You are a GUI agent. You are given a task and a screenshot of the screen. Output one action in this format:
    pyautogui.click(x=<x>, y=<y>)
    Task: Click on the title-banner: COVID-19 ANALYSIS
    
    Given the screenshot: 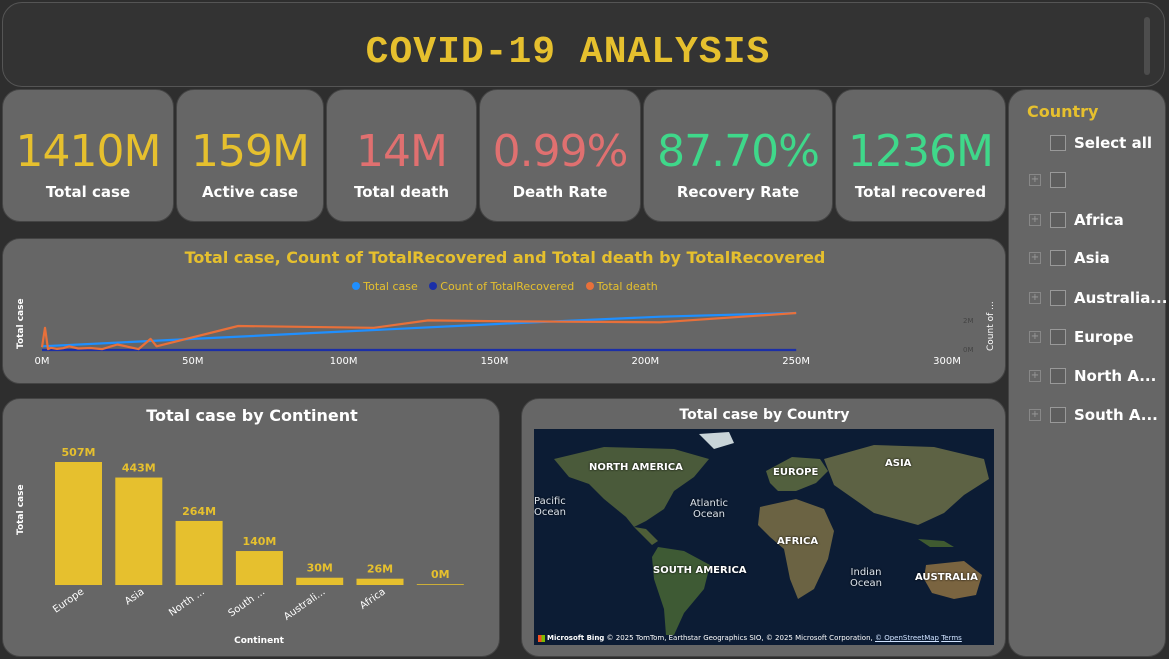 What is the action you would take?
    pyautogui.click(x=583, y=44)
    